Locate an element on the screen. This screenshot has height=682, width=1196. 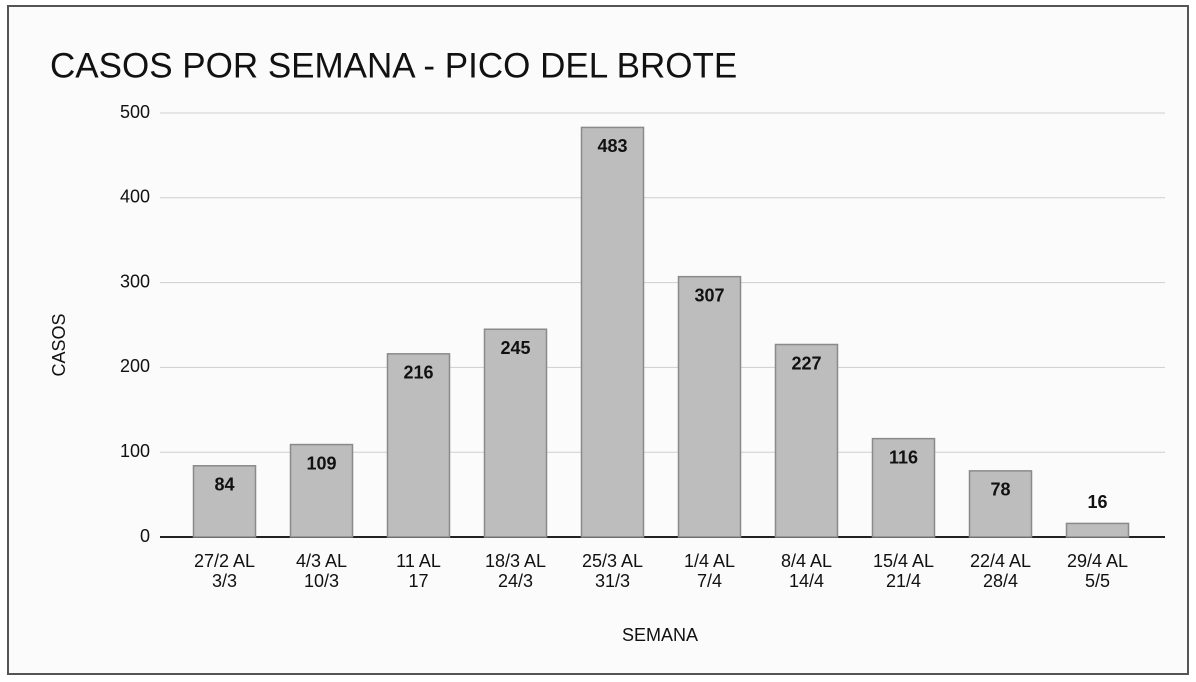
x-tick-label-line: 3/3 is located at coordinates (224, 581).